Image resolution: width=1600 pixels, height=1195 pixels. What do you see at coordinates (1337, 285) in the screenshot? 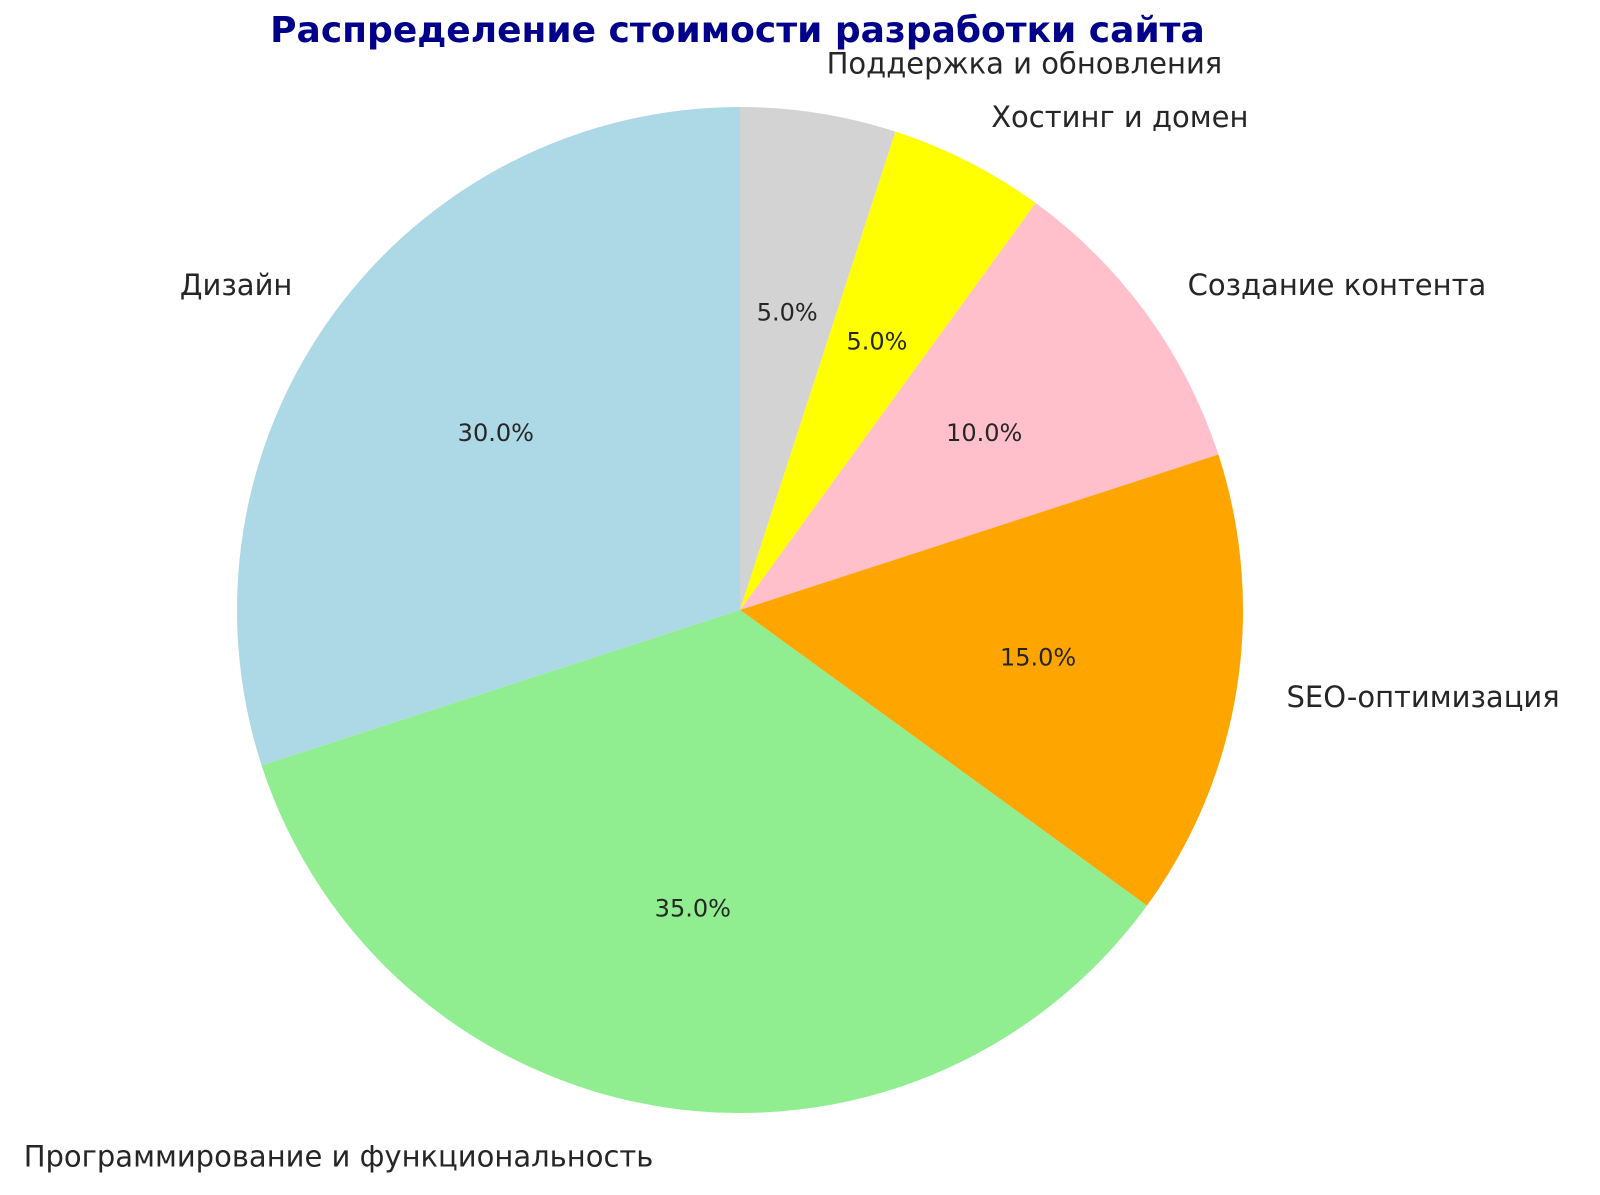
I see `slice-label-2: Создание контента` at bounding box center [1337, 285].